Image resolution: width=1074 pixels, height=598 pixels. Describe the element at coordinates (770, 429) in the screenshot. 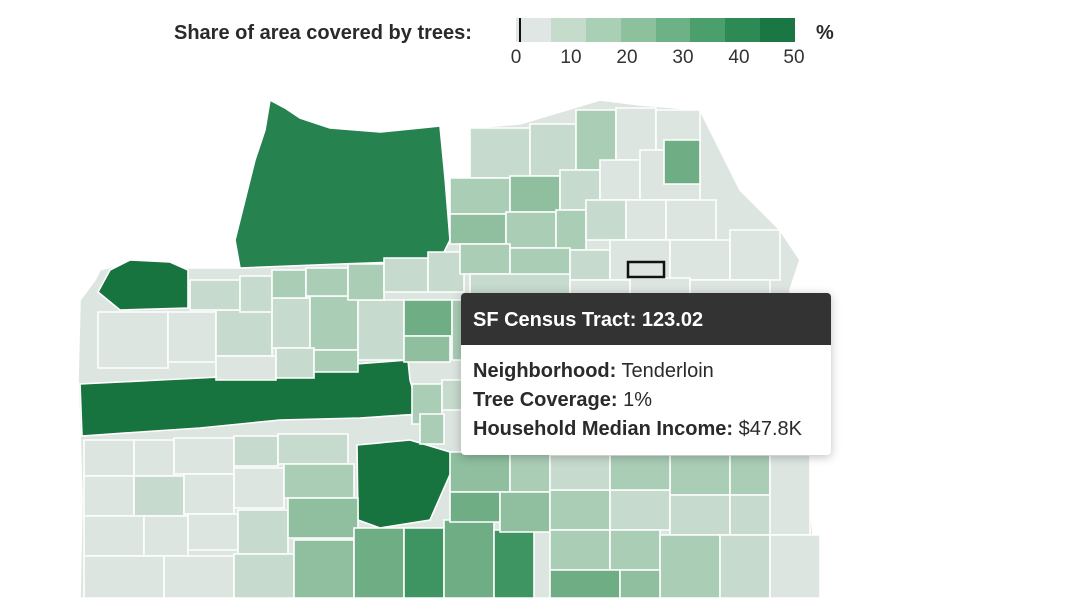

I see `median-income-value: $47.8K` at that location.